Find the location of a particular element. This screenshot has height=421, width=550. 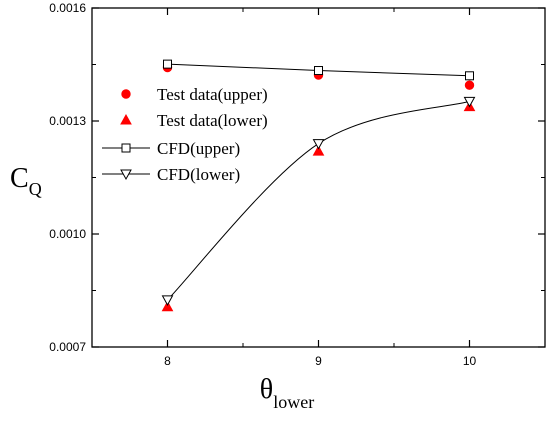

y-axis-title-main: C is located at coordinates (19, 178).